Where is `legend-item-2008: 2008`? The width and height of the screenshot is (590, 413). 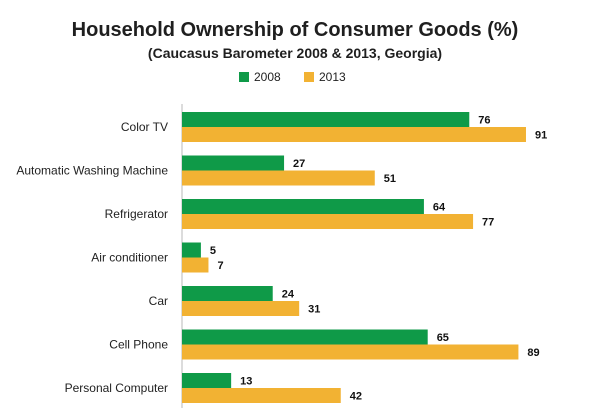 legend-item-2008: 2008 is located at coordinates (260, 77).